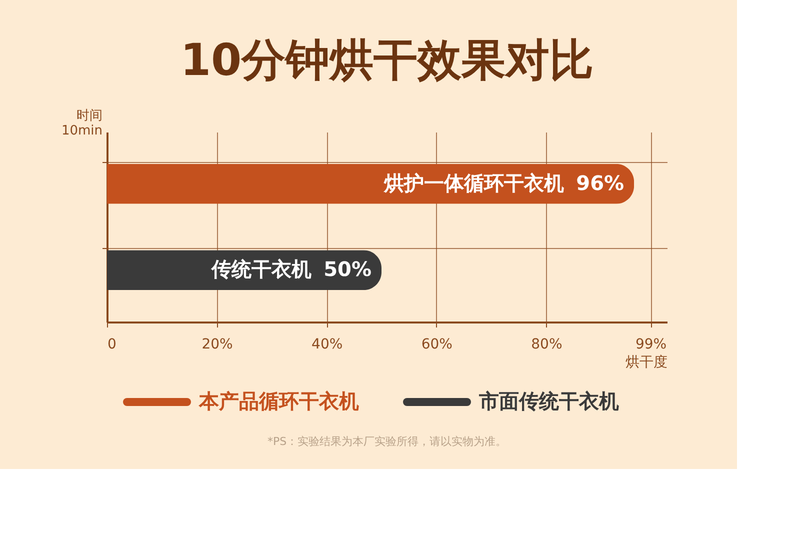  Describe the element at coordinates (112, 344) in the screenshot. I see `x-tick-label: 0` at that location.